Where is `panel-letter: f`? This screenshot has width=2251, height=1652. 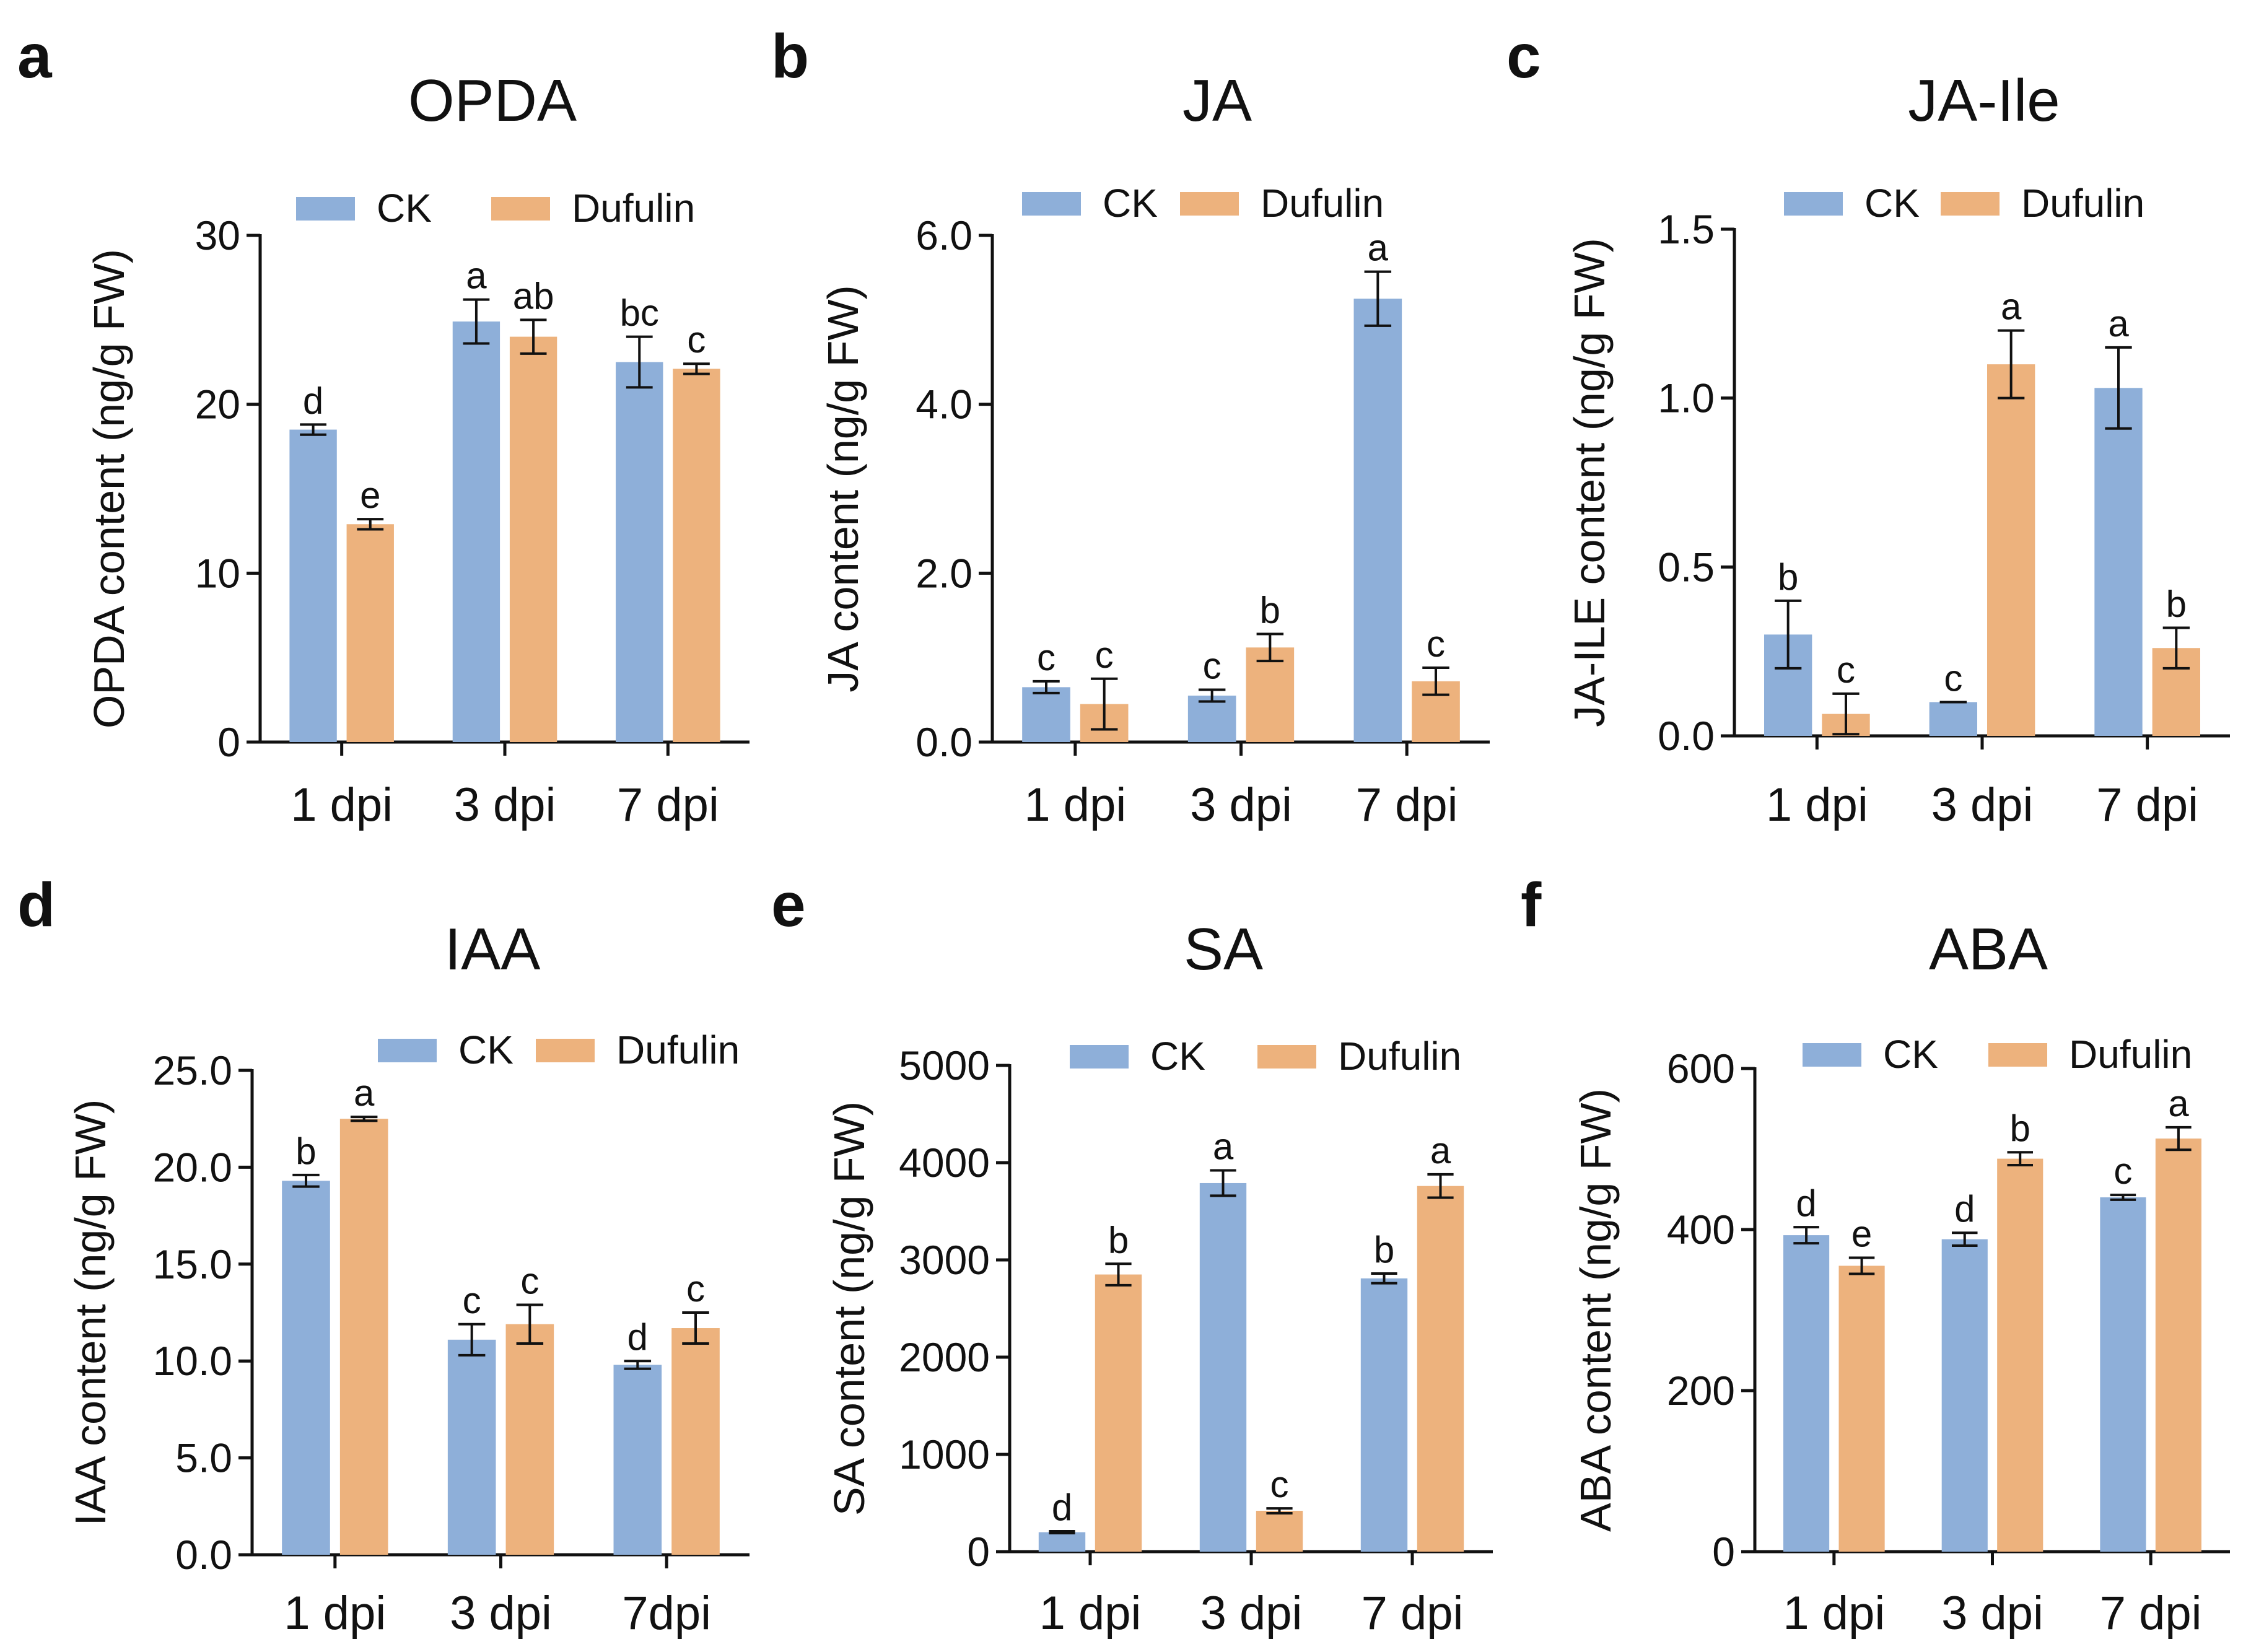
panel-letter: f is located at coordinates (1532, 905).